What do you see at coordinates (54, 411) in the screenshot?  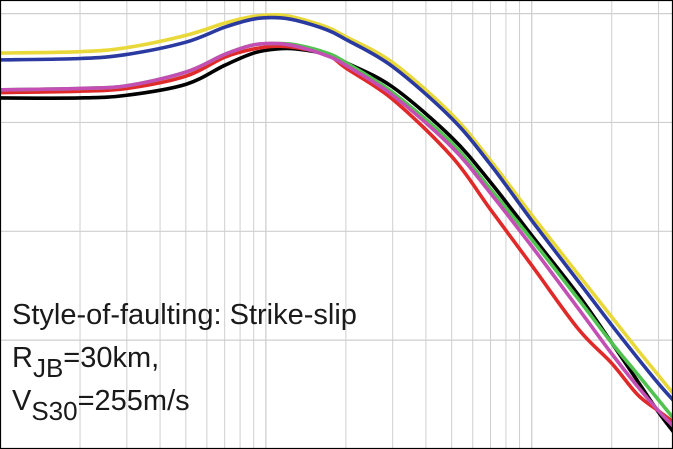 I see `vs30-subscript: S30` at bounding box center [54, 411].